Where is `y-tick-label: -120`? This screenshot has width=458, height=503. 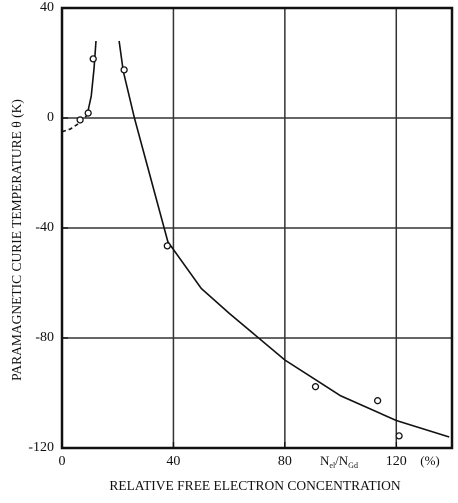 y-tick-label: -120 is located at coordinates (41, 447).